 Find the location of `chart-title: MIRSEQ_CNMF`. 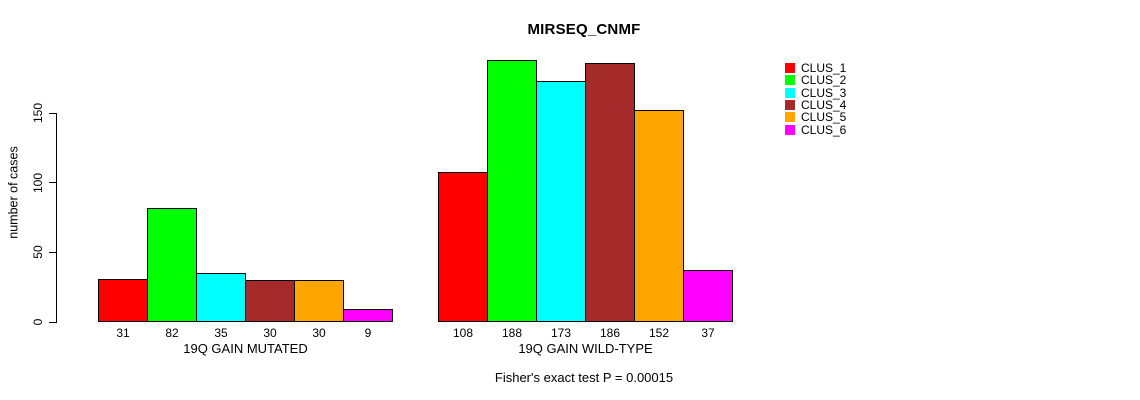

chart-title: MIRSEQ_CNMF is located at coordinates (584, 29).